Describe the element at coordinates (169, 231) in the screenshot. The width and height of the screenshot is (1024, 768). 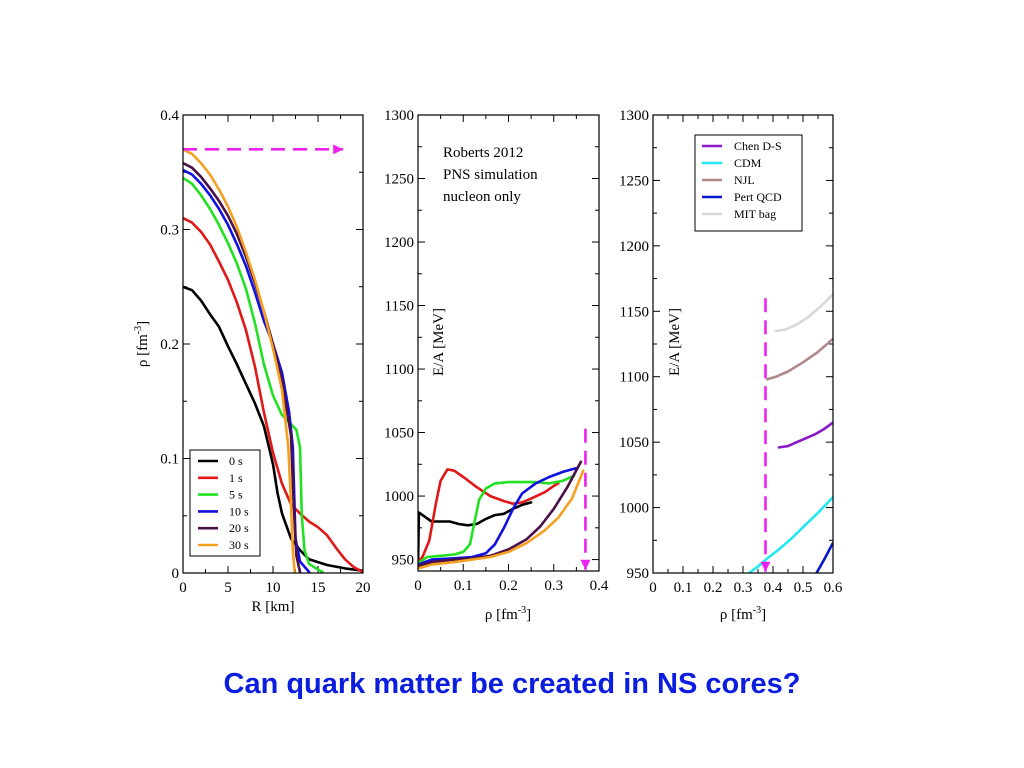
I see `y-tick-label: 0.3` at that location.